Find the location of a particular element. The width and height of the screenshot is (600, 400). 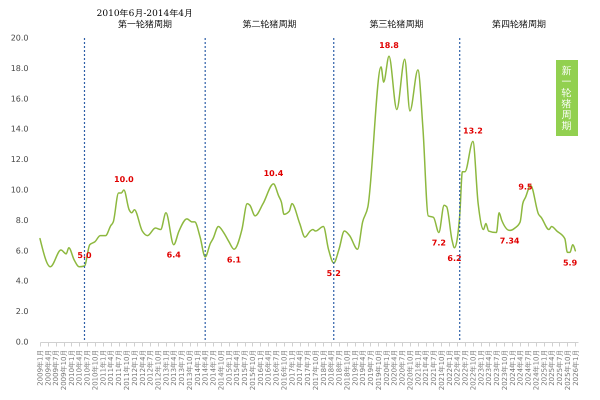

data-label: 10.4 is located at coordinates (274, 173).